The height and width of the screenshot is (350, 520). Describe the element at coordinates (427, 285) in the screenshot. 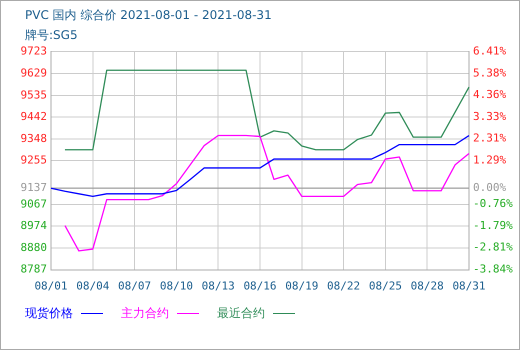

I see `x-tick-label: 08/28` at that location.